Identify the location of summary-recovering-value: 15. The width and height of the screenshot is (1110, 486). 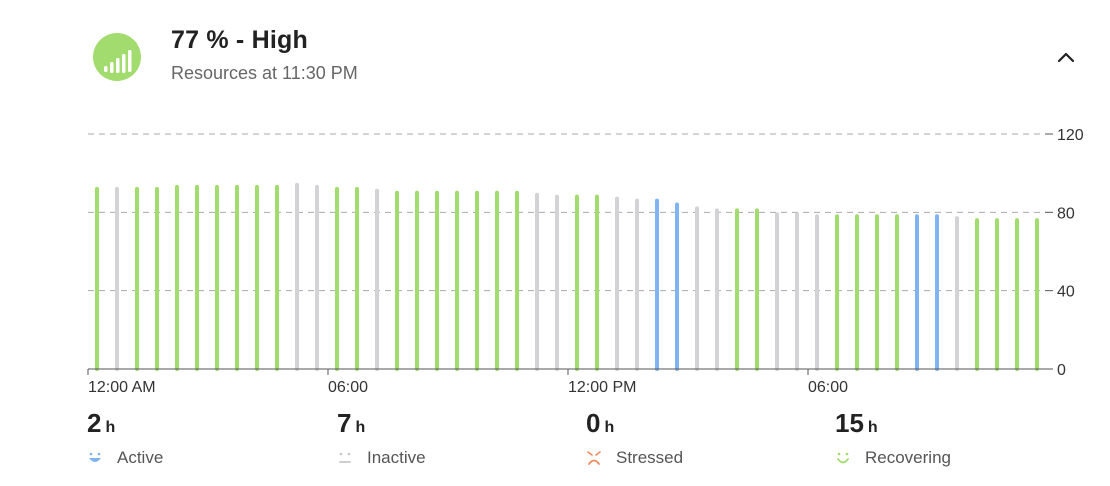
(849, 423).